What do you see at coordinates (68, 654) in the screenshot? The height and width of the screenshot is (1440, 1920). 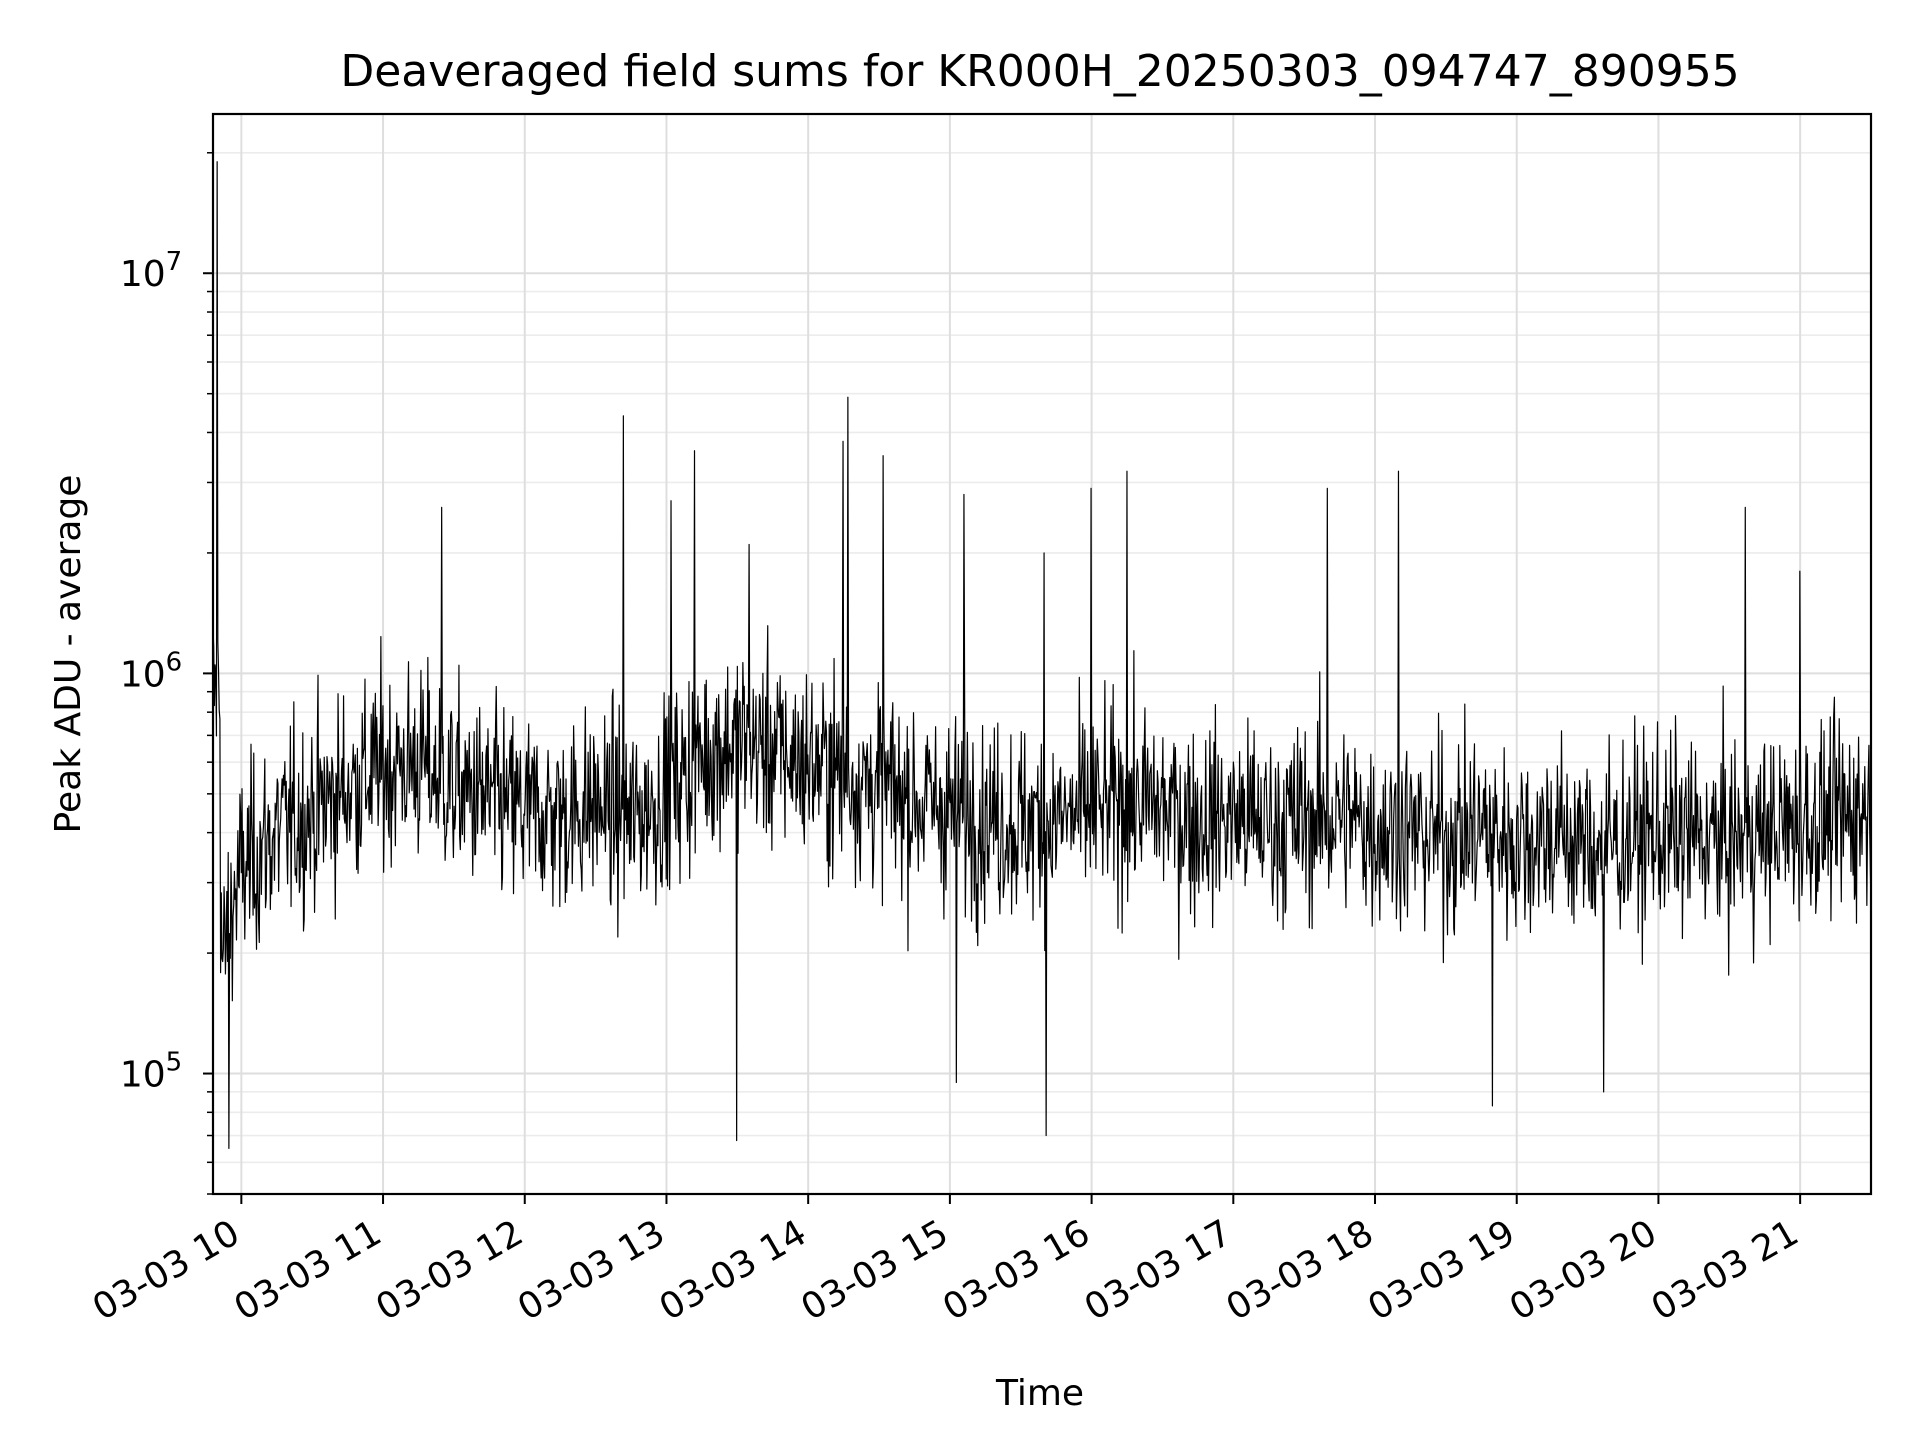 I see `y-axis-label: Peak ADU - average` at bounding box center [68, 654].